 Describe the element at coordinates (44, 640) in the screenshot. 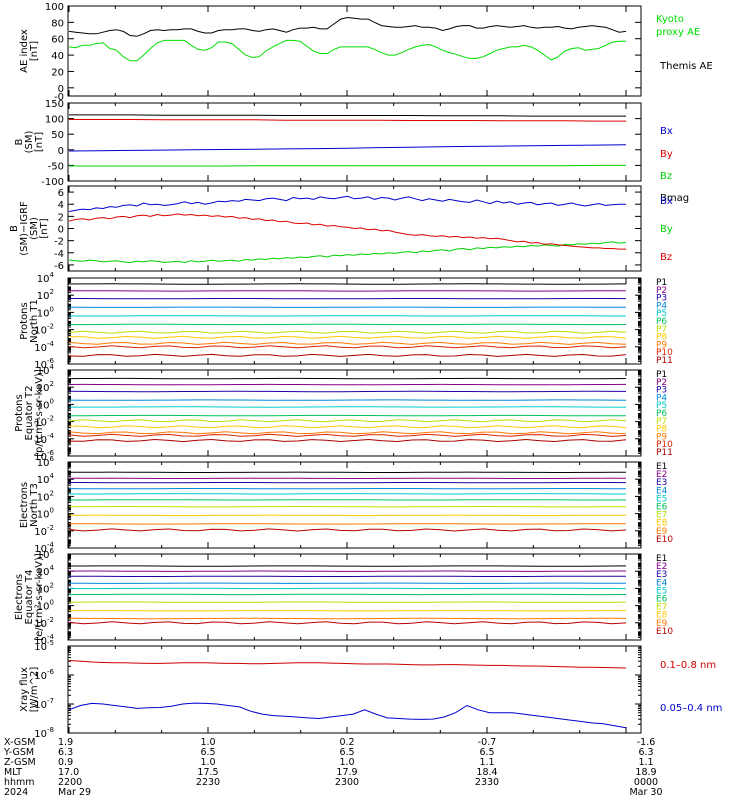

I see `y-tick-label: 10⁻⁴` at that location.